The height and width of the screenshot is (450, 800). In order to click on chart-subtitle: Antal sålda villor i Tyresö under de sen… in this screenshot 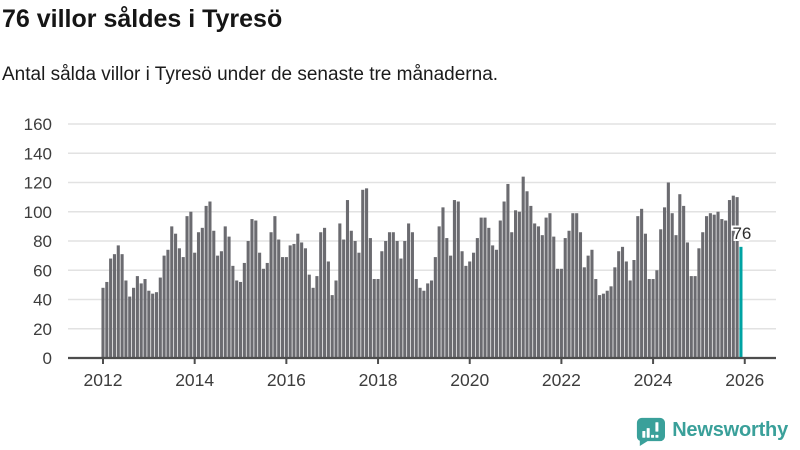, I will do `click(250, 74)`.